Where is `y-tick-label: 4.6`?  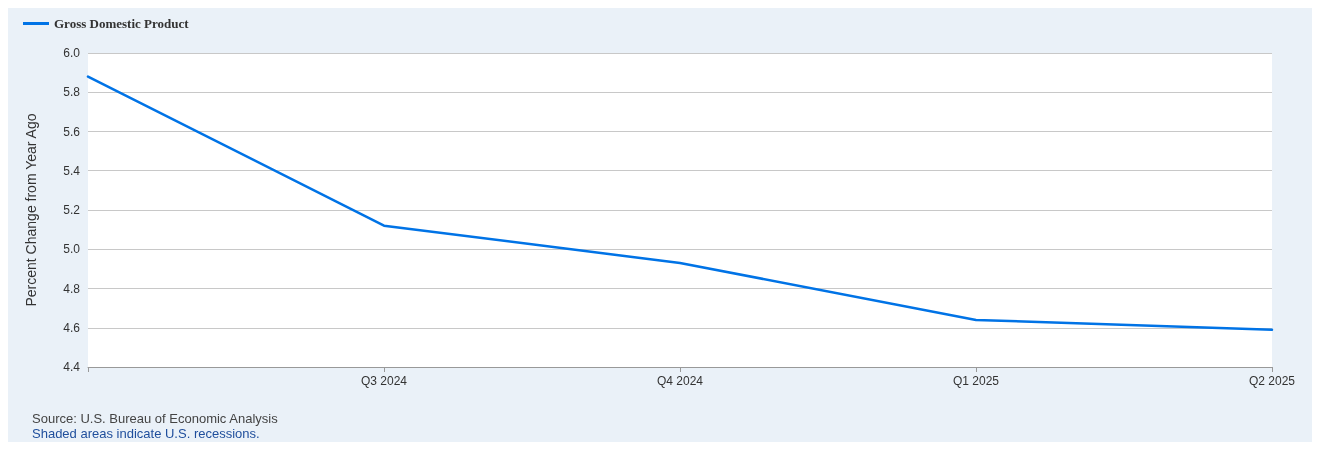 y-tick-label: 4.6 is located at coordinates (72, 327).